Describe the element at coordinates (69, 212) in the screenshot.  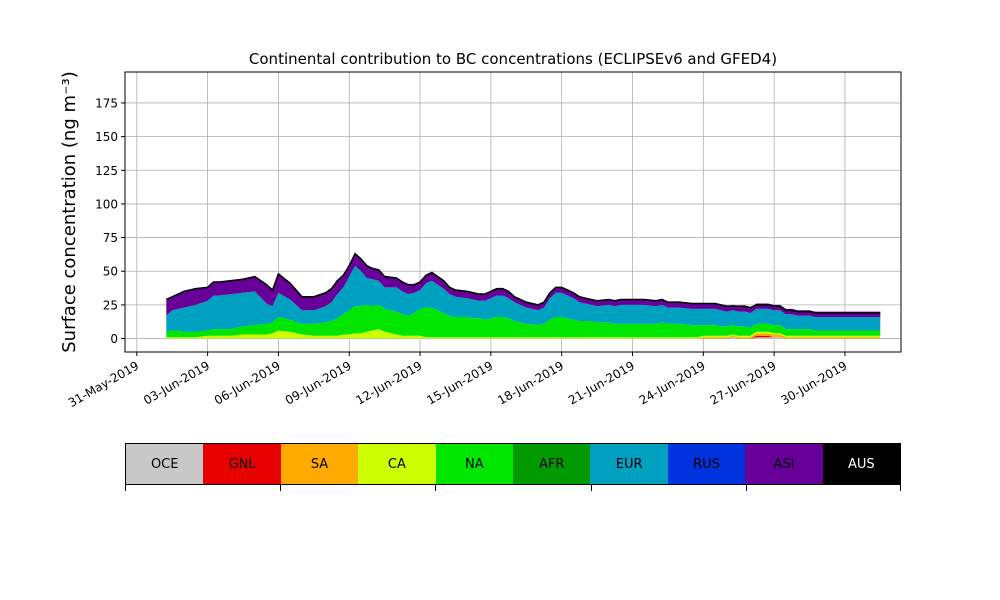
I see `y-axis-label: Surface concentration (ng m⁻³)` at that location.